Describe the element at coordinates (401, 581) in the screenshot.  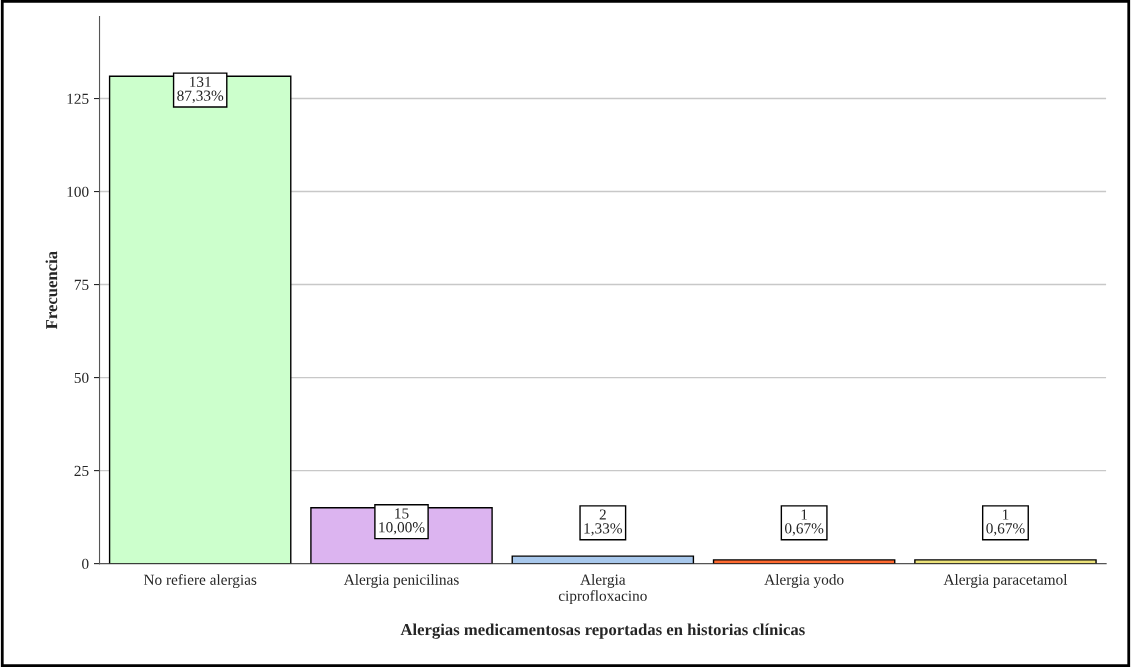
I see `x-tick-label: Alergia penicilinas` at that location.